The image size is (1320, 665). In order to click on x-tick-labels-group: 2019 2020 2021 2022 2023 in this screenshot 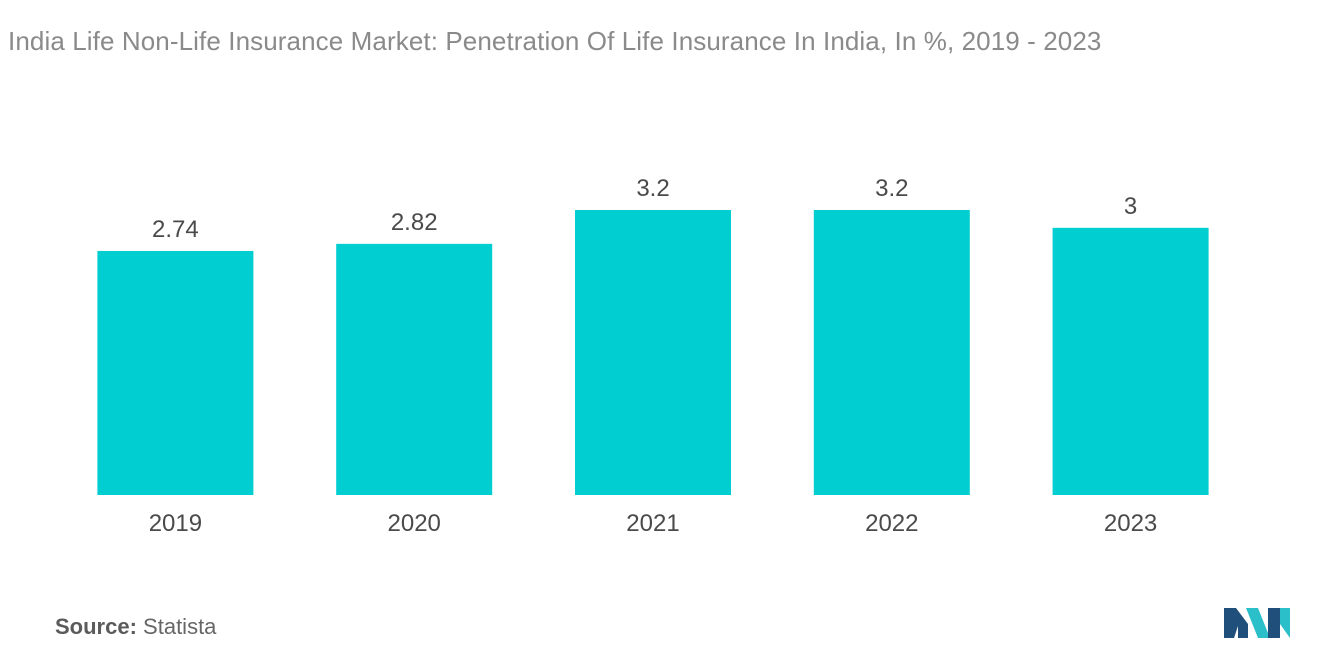, I will do `click(653, 523)`.